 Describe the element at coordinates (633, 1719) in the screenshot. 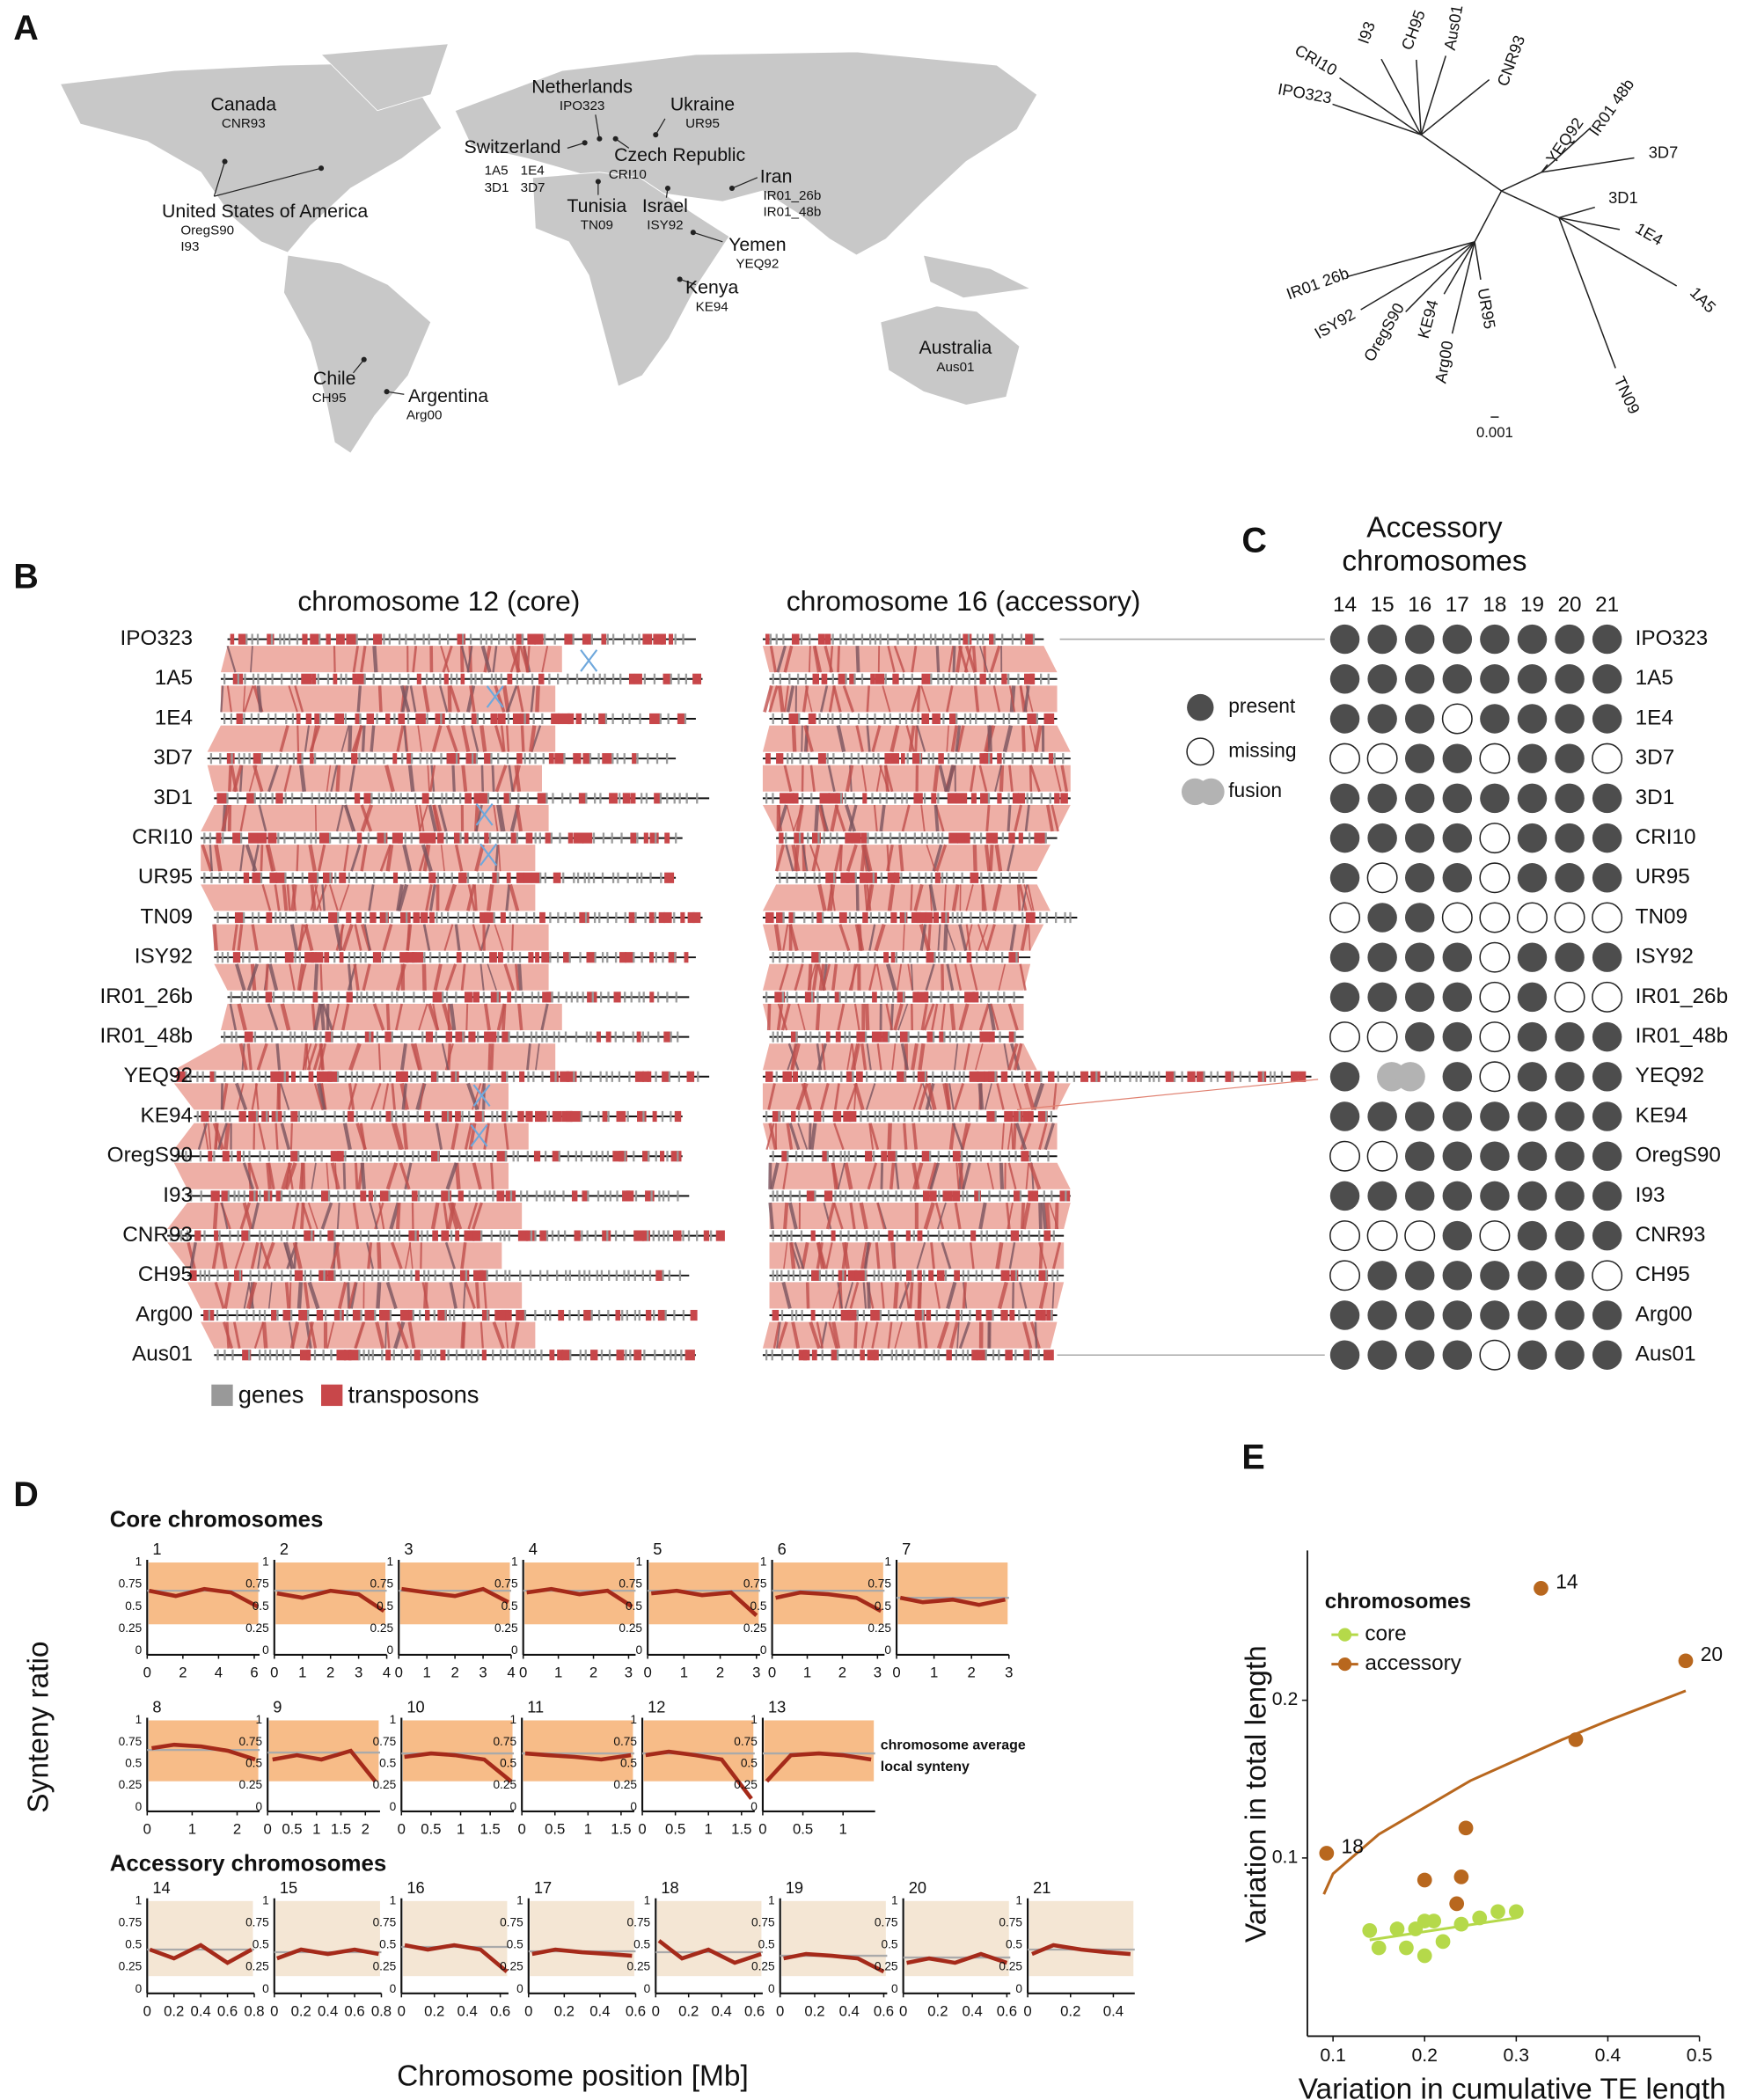

I see `y-tick-label: 1` at that location.